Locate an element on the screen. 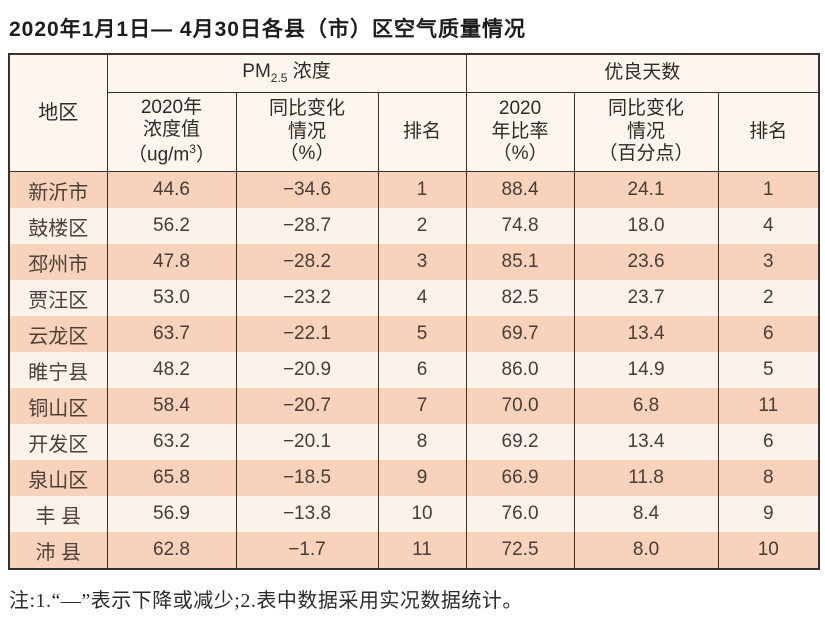  pm-rank-cell: 1 is located at coordinates (422, 189).